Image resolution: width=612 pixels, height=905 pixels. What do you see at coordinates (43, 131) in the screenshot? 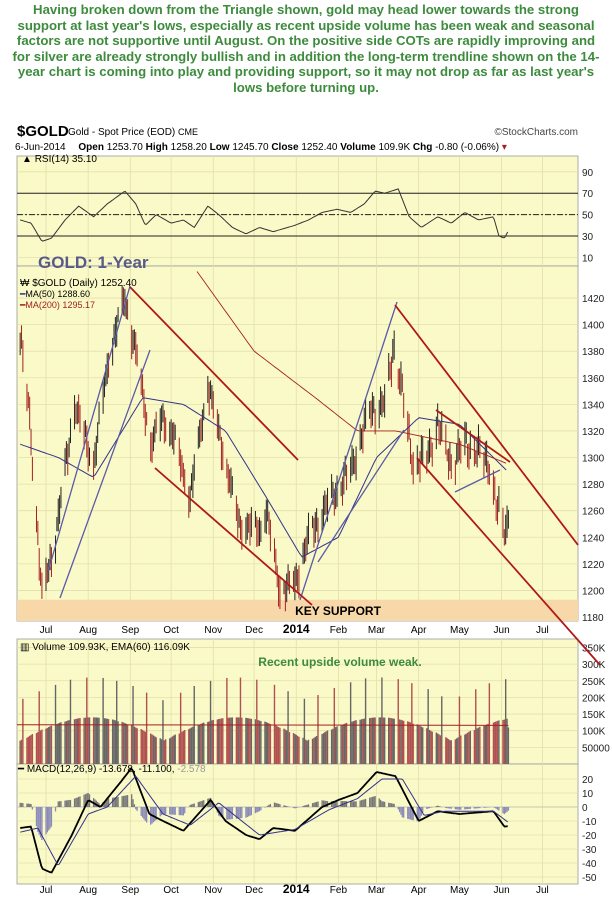
I see `symbol: $GOLD` at bounding box center [43, 131].